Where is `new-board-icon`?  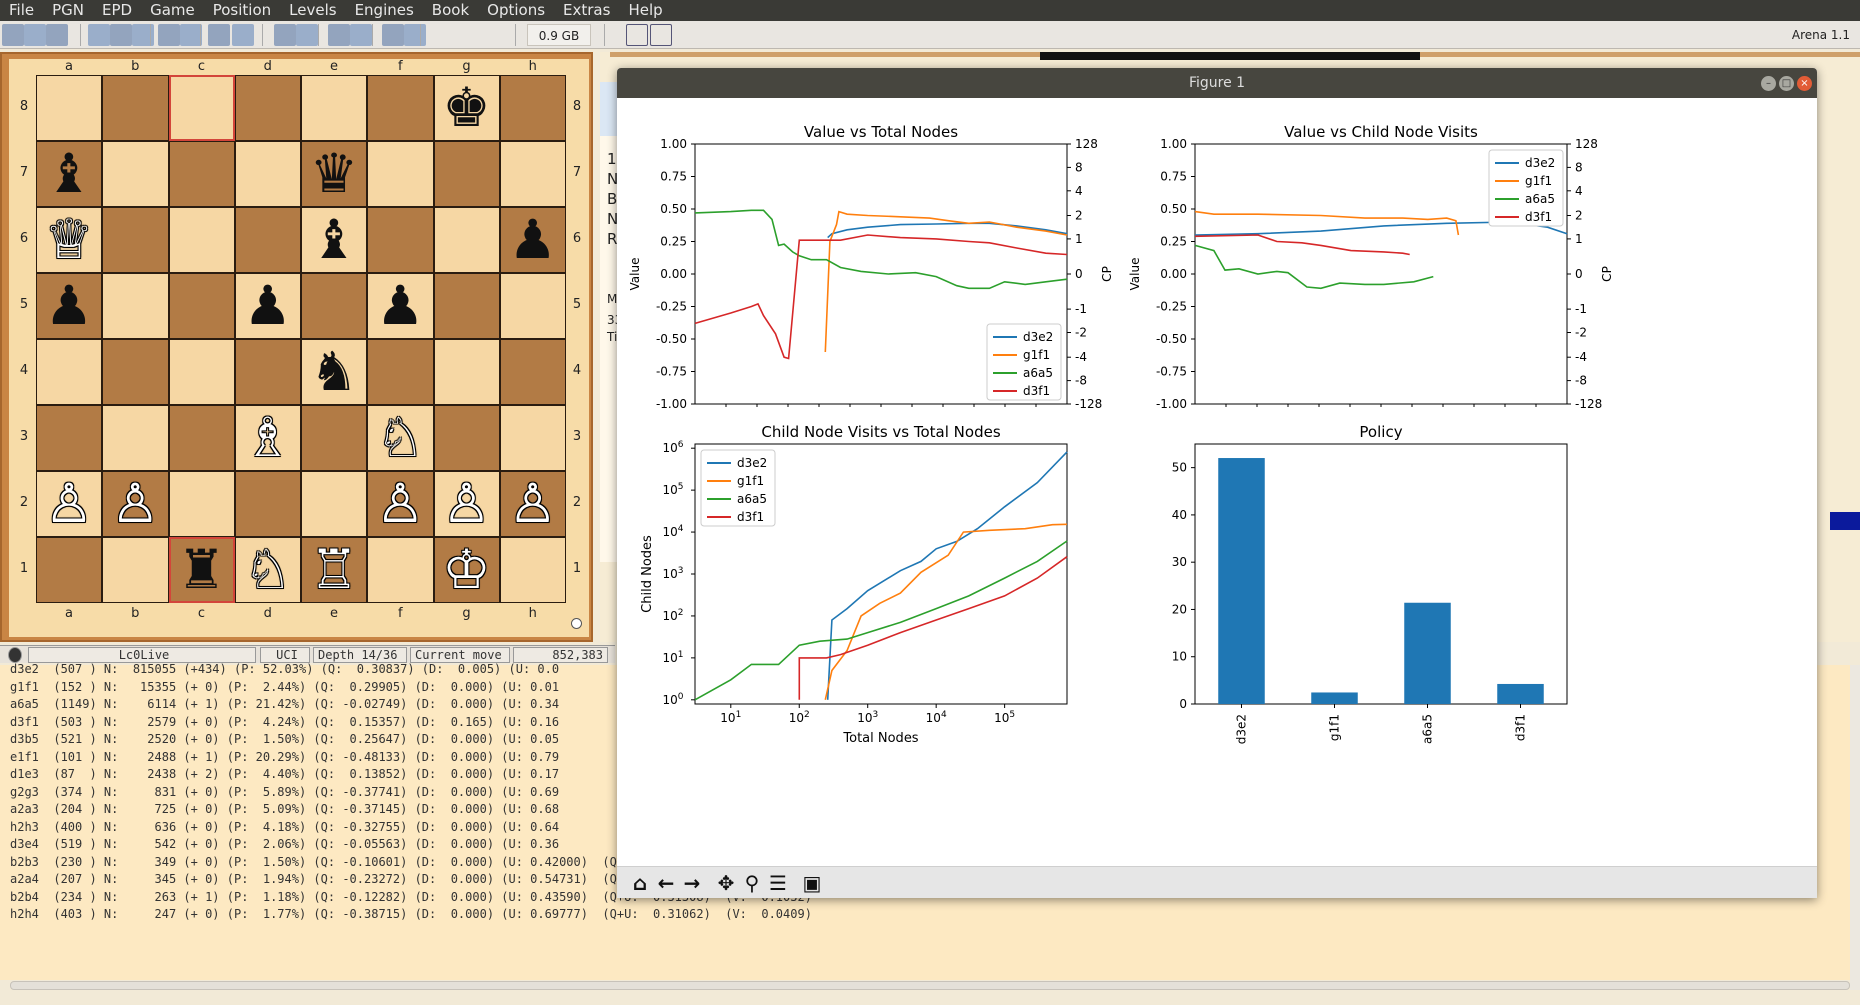 new-board-icon is located at coordinates (13, 35).